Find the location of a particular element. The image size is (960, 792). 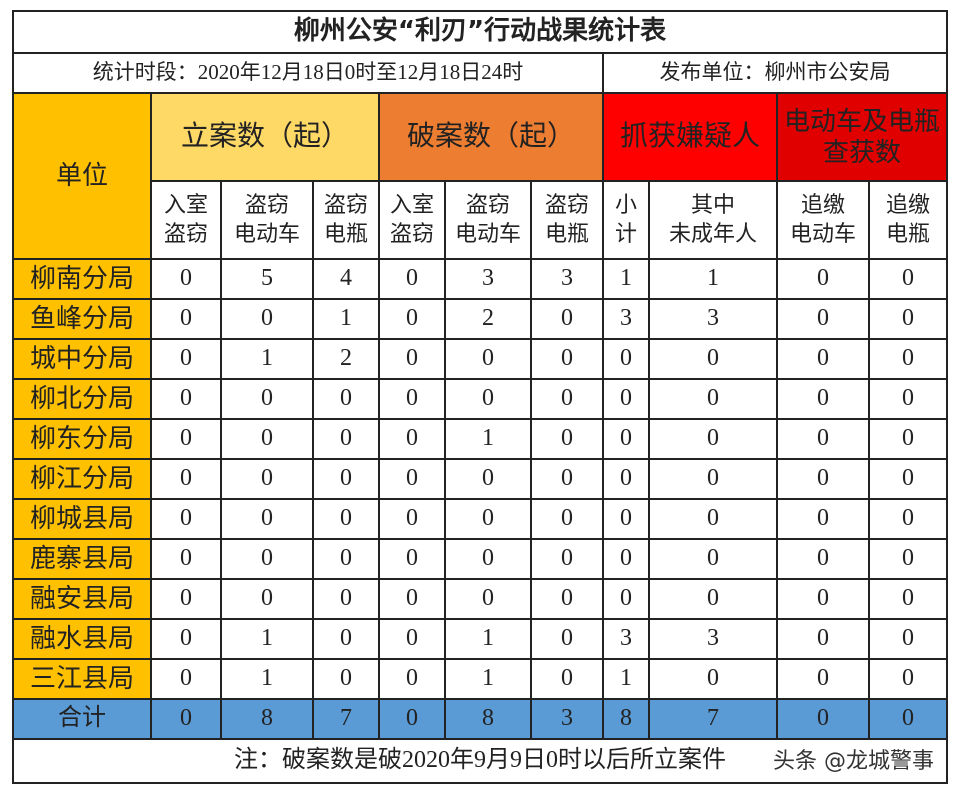

publisher: 发布单位：柳州市公安局 is located at coordinates (775, 73).